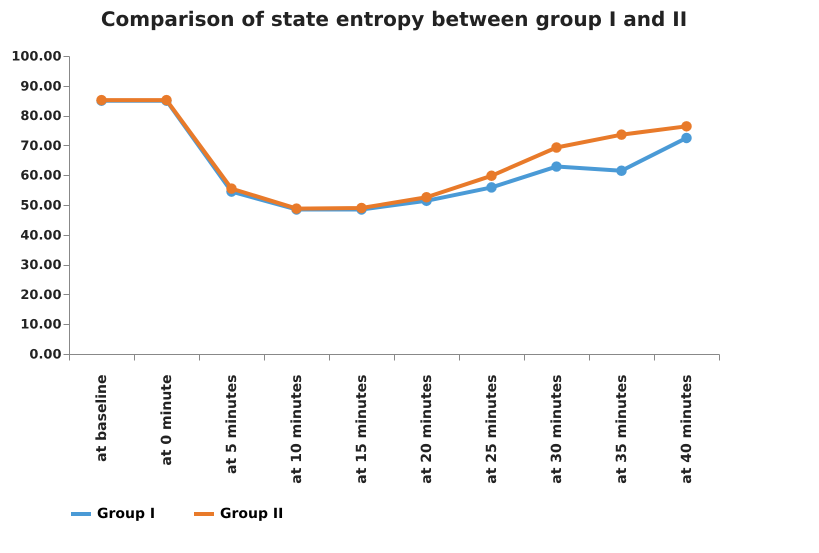  Describe the element at coordinates (36, 57) in the screenshot. I see `y-tick-label: 100.00` at that location.